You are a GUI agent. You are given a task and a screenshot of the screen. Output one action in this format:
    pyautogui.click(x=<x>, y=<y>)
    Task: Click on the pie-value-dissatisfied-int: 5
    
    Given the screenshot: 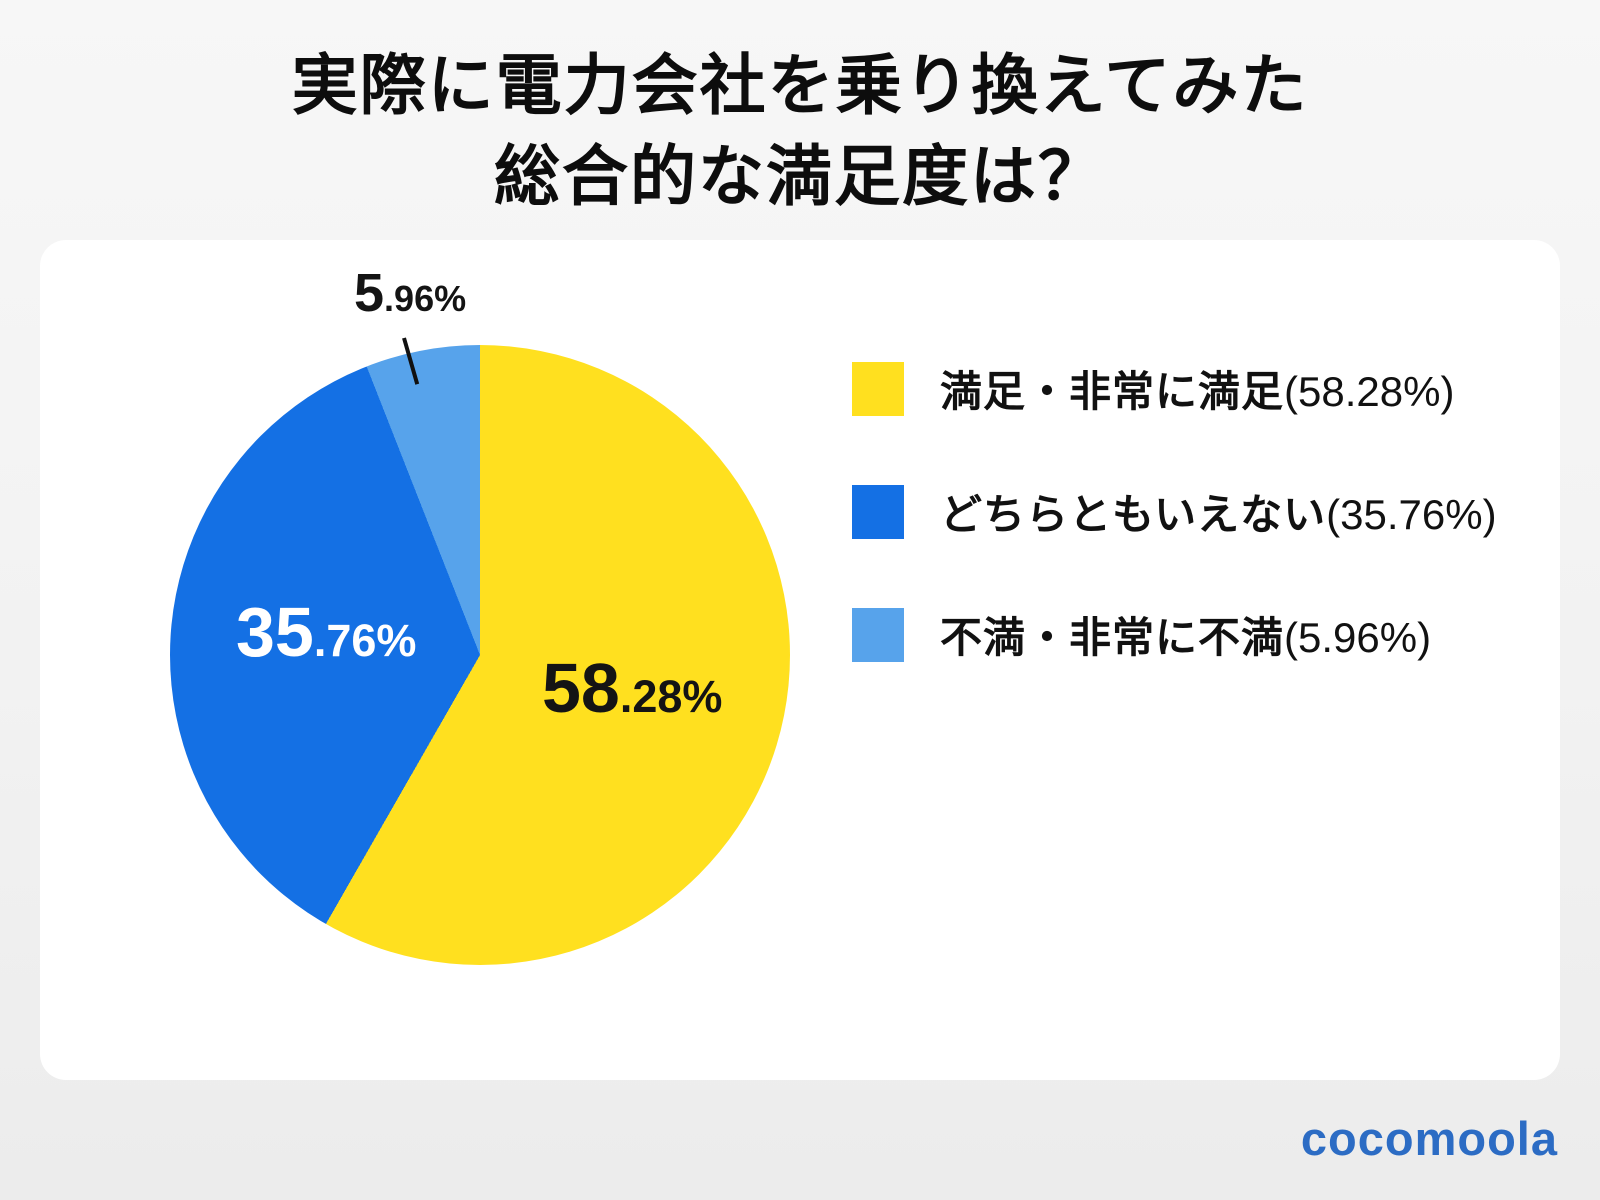 What is the action you would take?
    pyautogui.click(x=369, y=293)
    